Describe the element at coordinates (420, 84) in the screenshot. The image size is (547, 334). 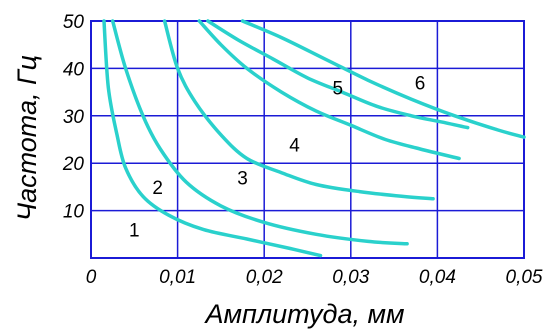
I see `curve-label-6: 6` at that location.